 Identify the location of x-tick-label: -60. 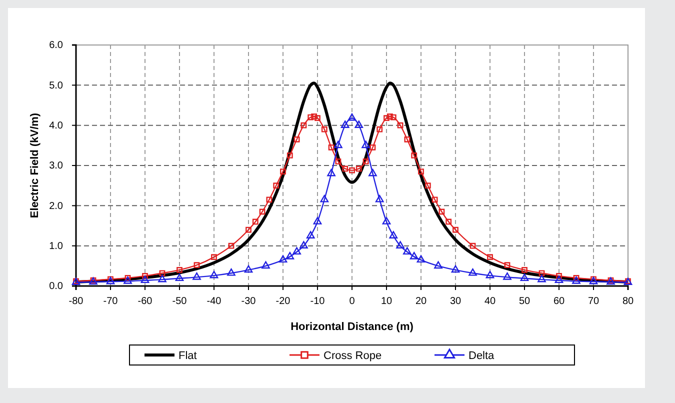
(145, 301).